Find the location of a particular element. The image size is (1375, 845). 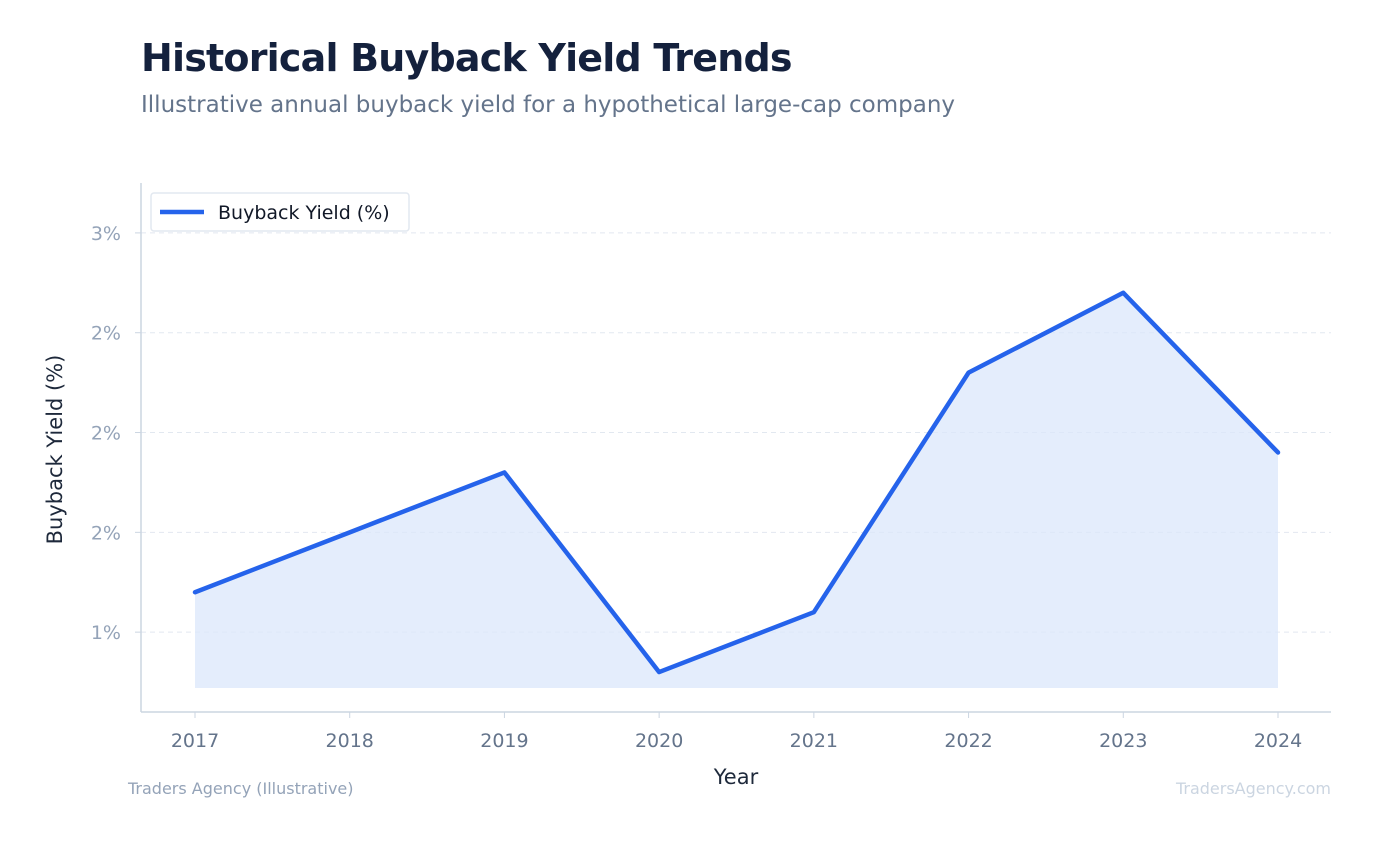

legend: Buyback Yield (%) is located at coordinates (280, 212).